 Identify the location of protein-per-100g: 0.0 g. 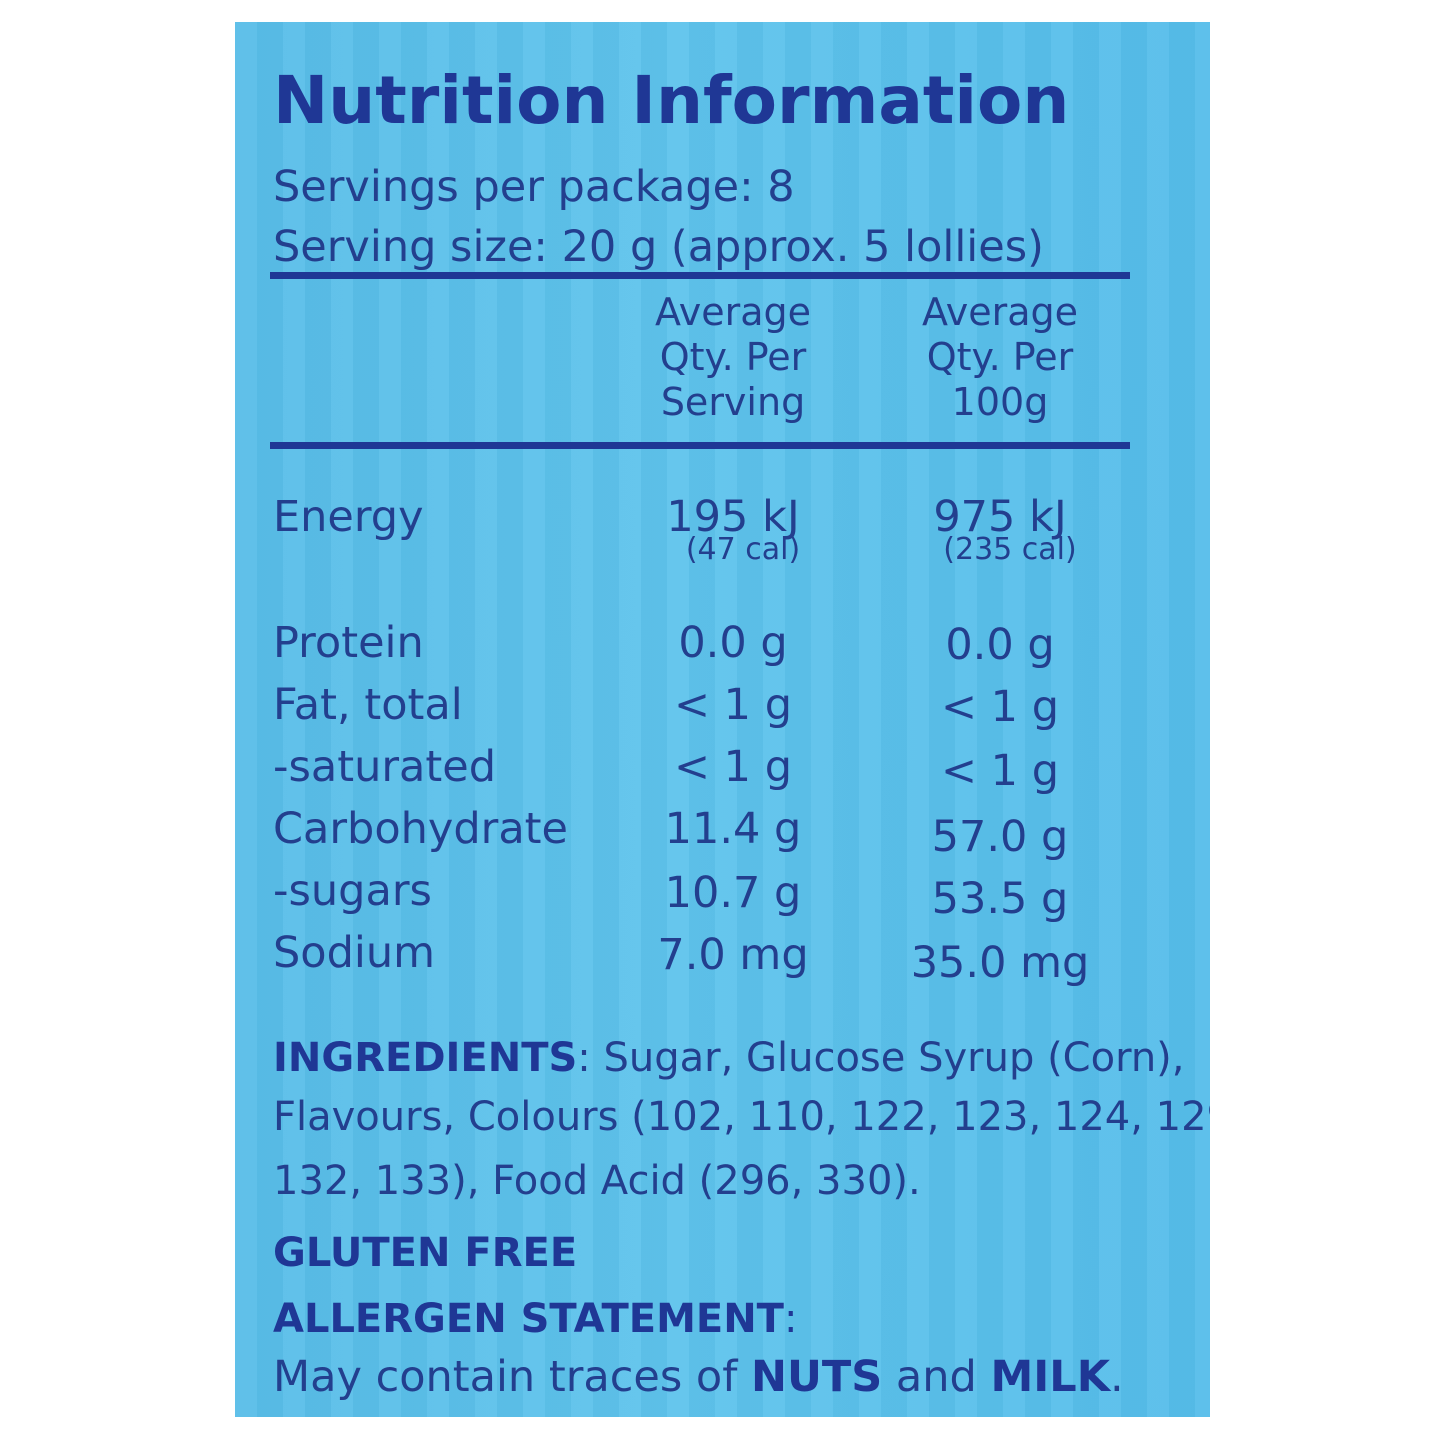
(1000, 645).